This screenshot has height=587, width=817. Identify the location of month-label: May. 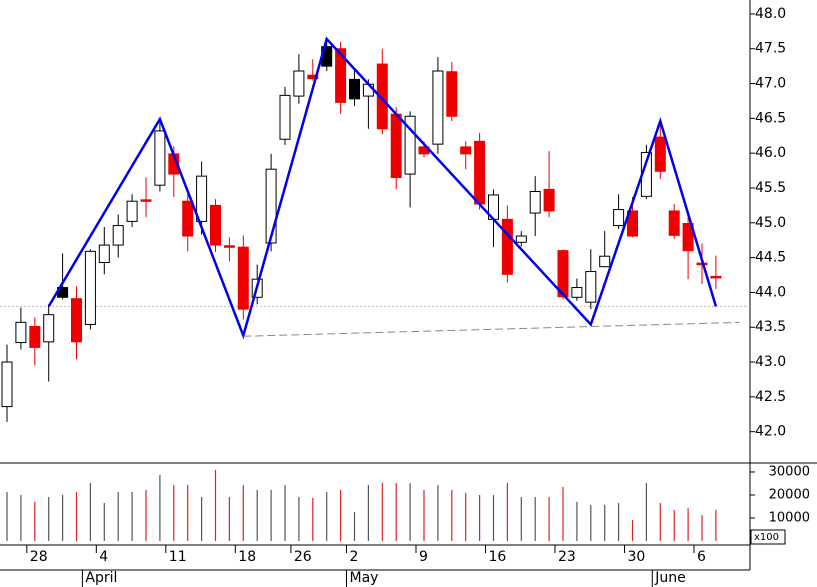
(364, 578).